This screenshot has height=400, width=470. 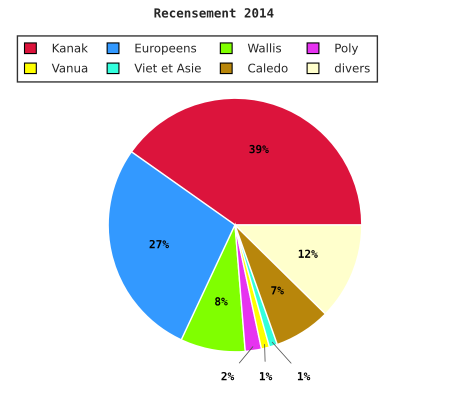 I want to click on data-label: 2%, so click(x=227, y=376).